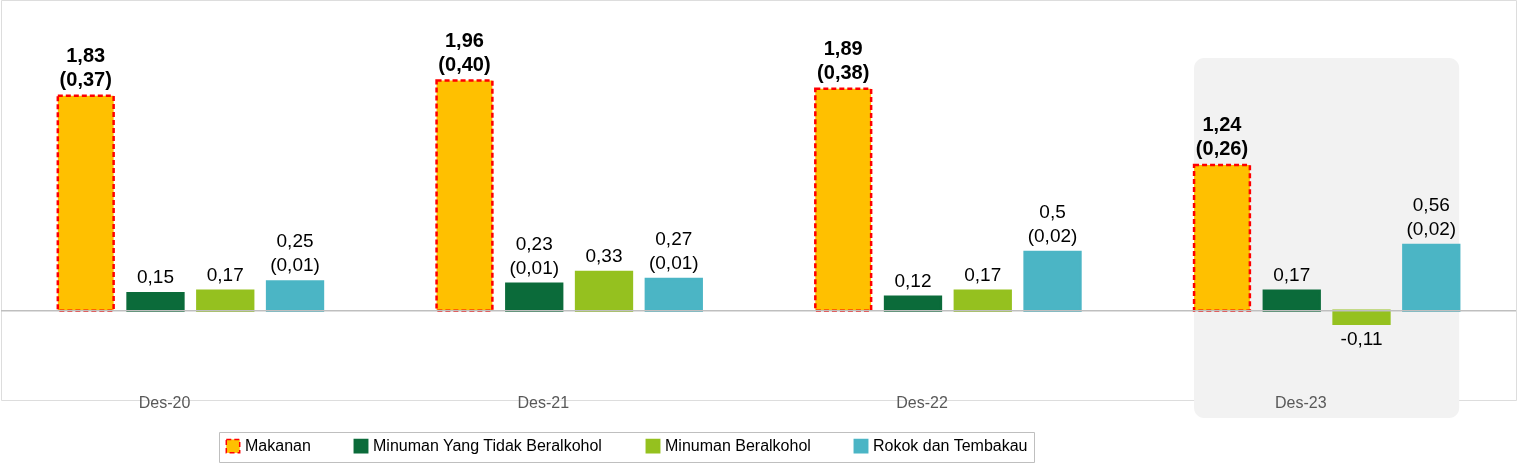 This screenshot has height=475, width=1520. Describe the element at coordinates (1222, 136) in the screenshot. I see `data-label: 1,24 (0,26)` at that location.